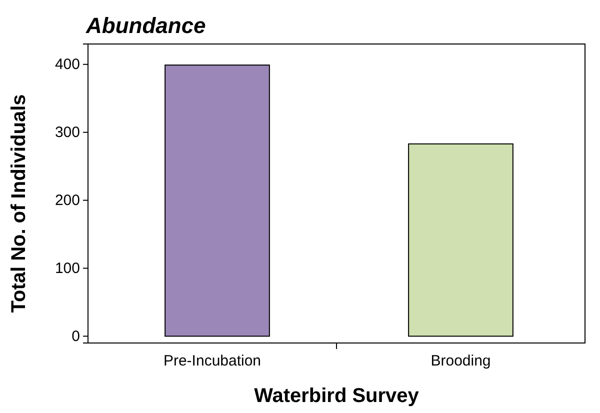 The height and width of the screenshot is (413, 600). What do you see at coordinates (76, 337) in the screenshot?
I see `y-tick-label: 0` at bounding box center [76, 337].